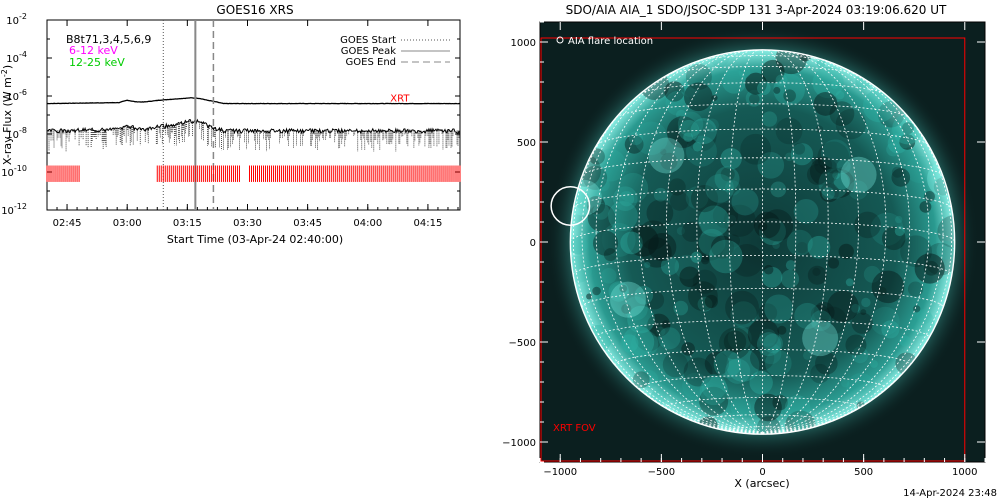 This screenshot has height=500, width=1000. I want to click on goes-y-tick-label-4: 10-10, so click(14, 171).